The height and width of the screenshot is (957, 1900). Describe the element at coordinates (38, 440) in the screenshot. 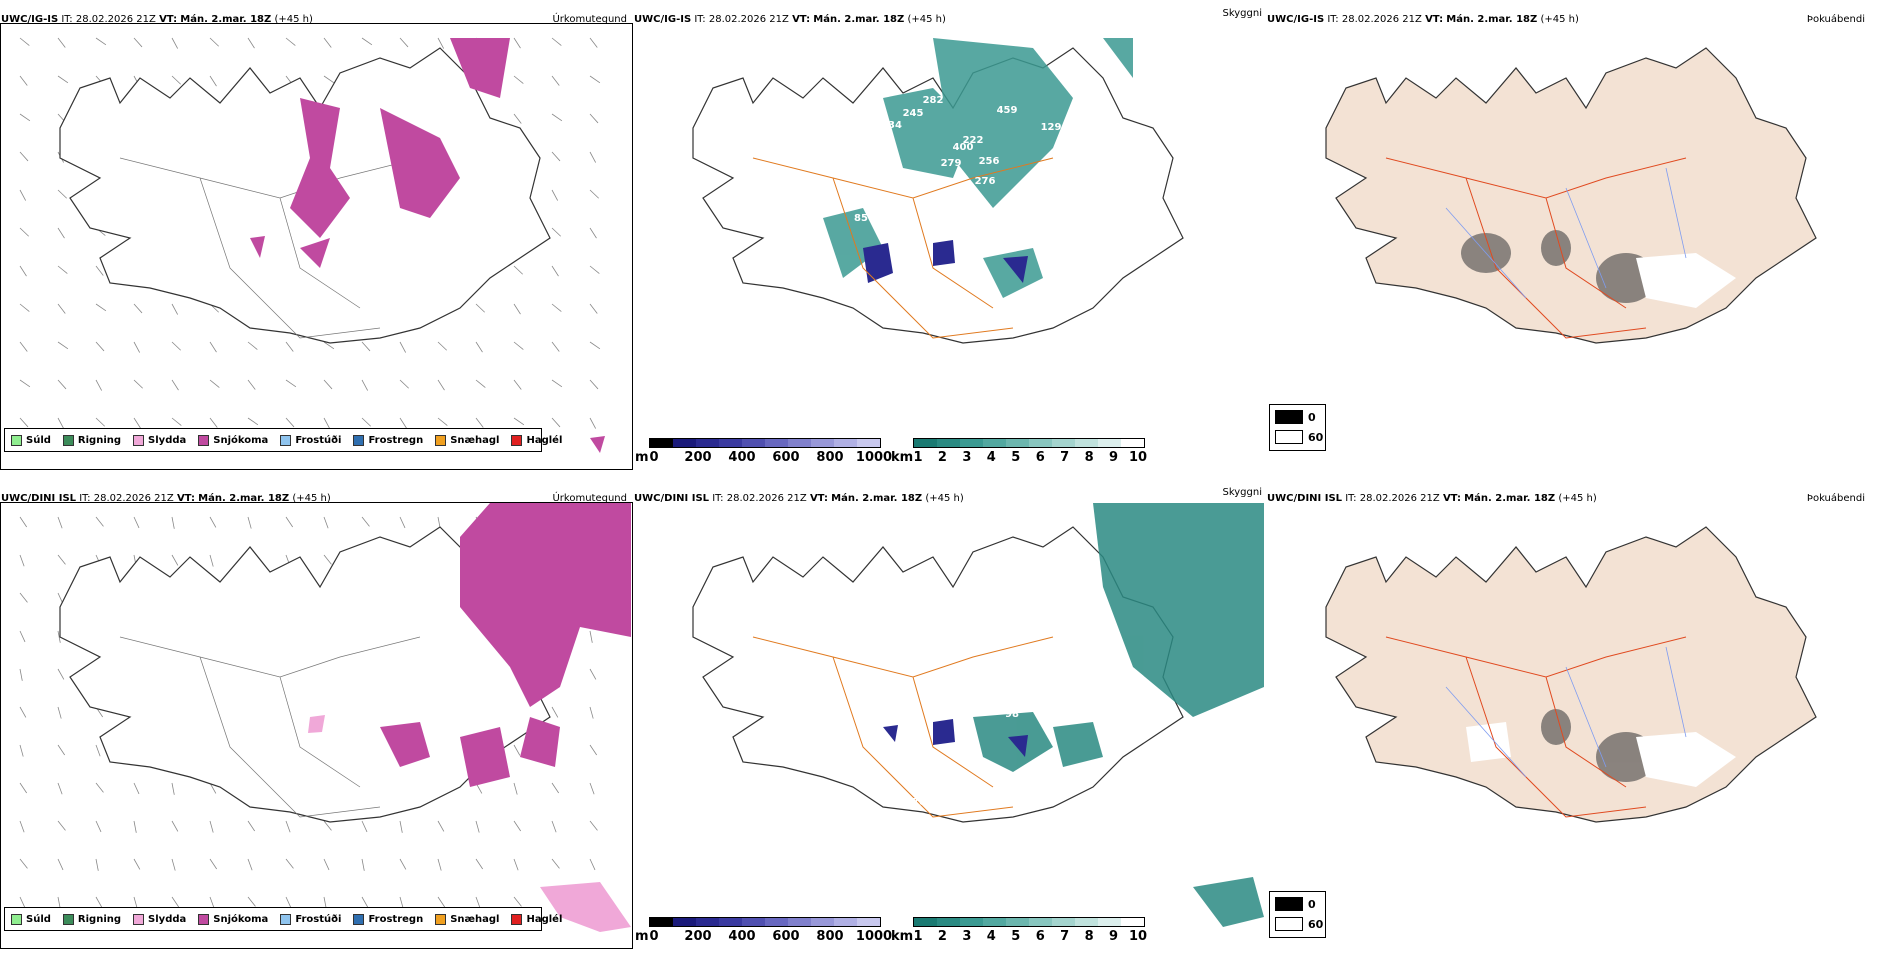

I see `legend-label: Súld` at that location.